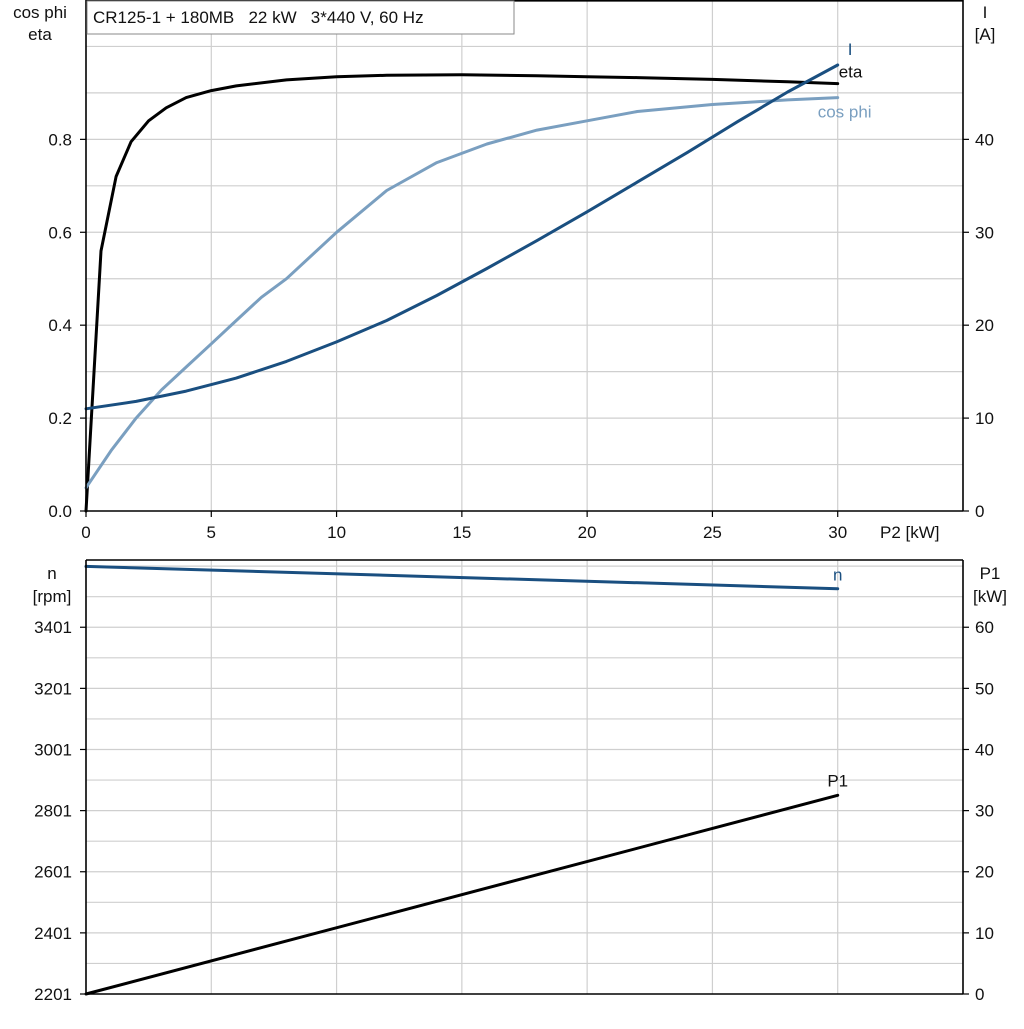  What do you see at coordinates (851, 72) in the screenshot?
I see `series-eta-label: eta` at bounding box center [851, 72].